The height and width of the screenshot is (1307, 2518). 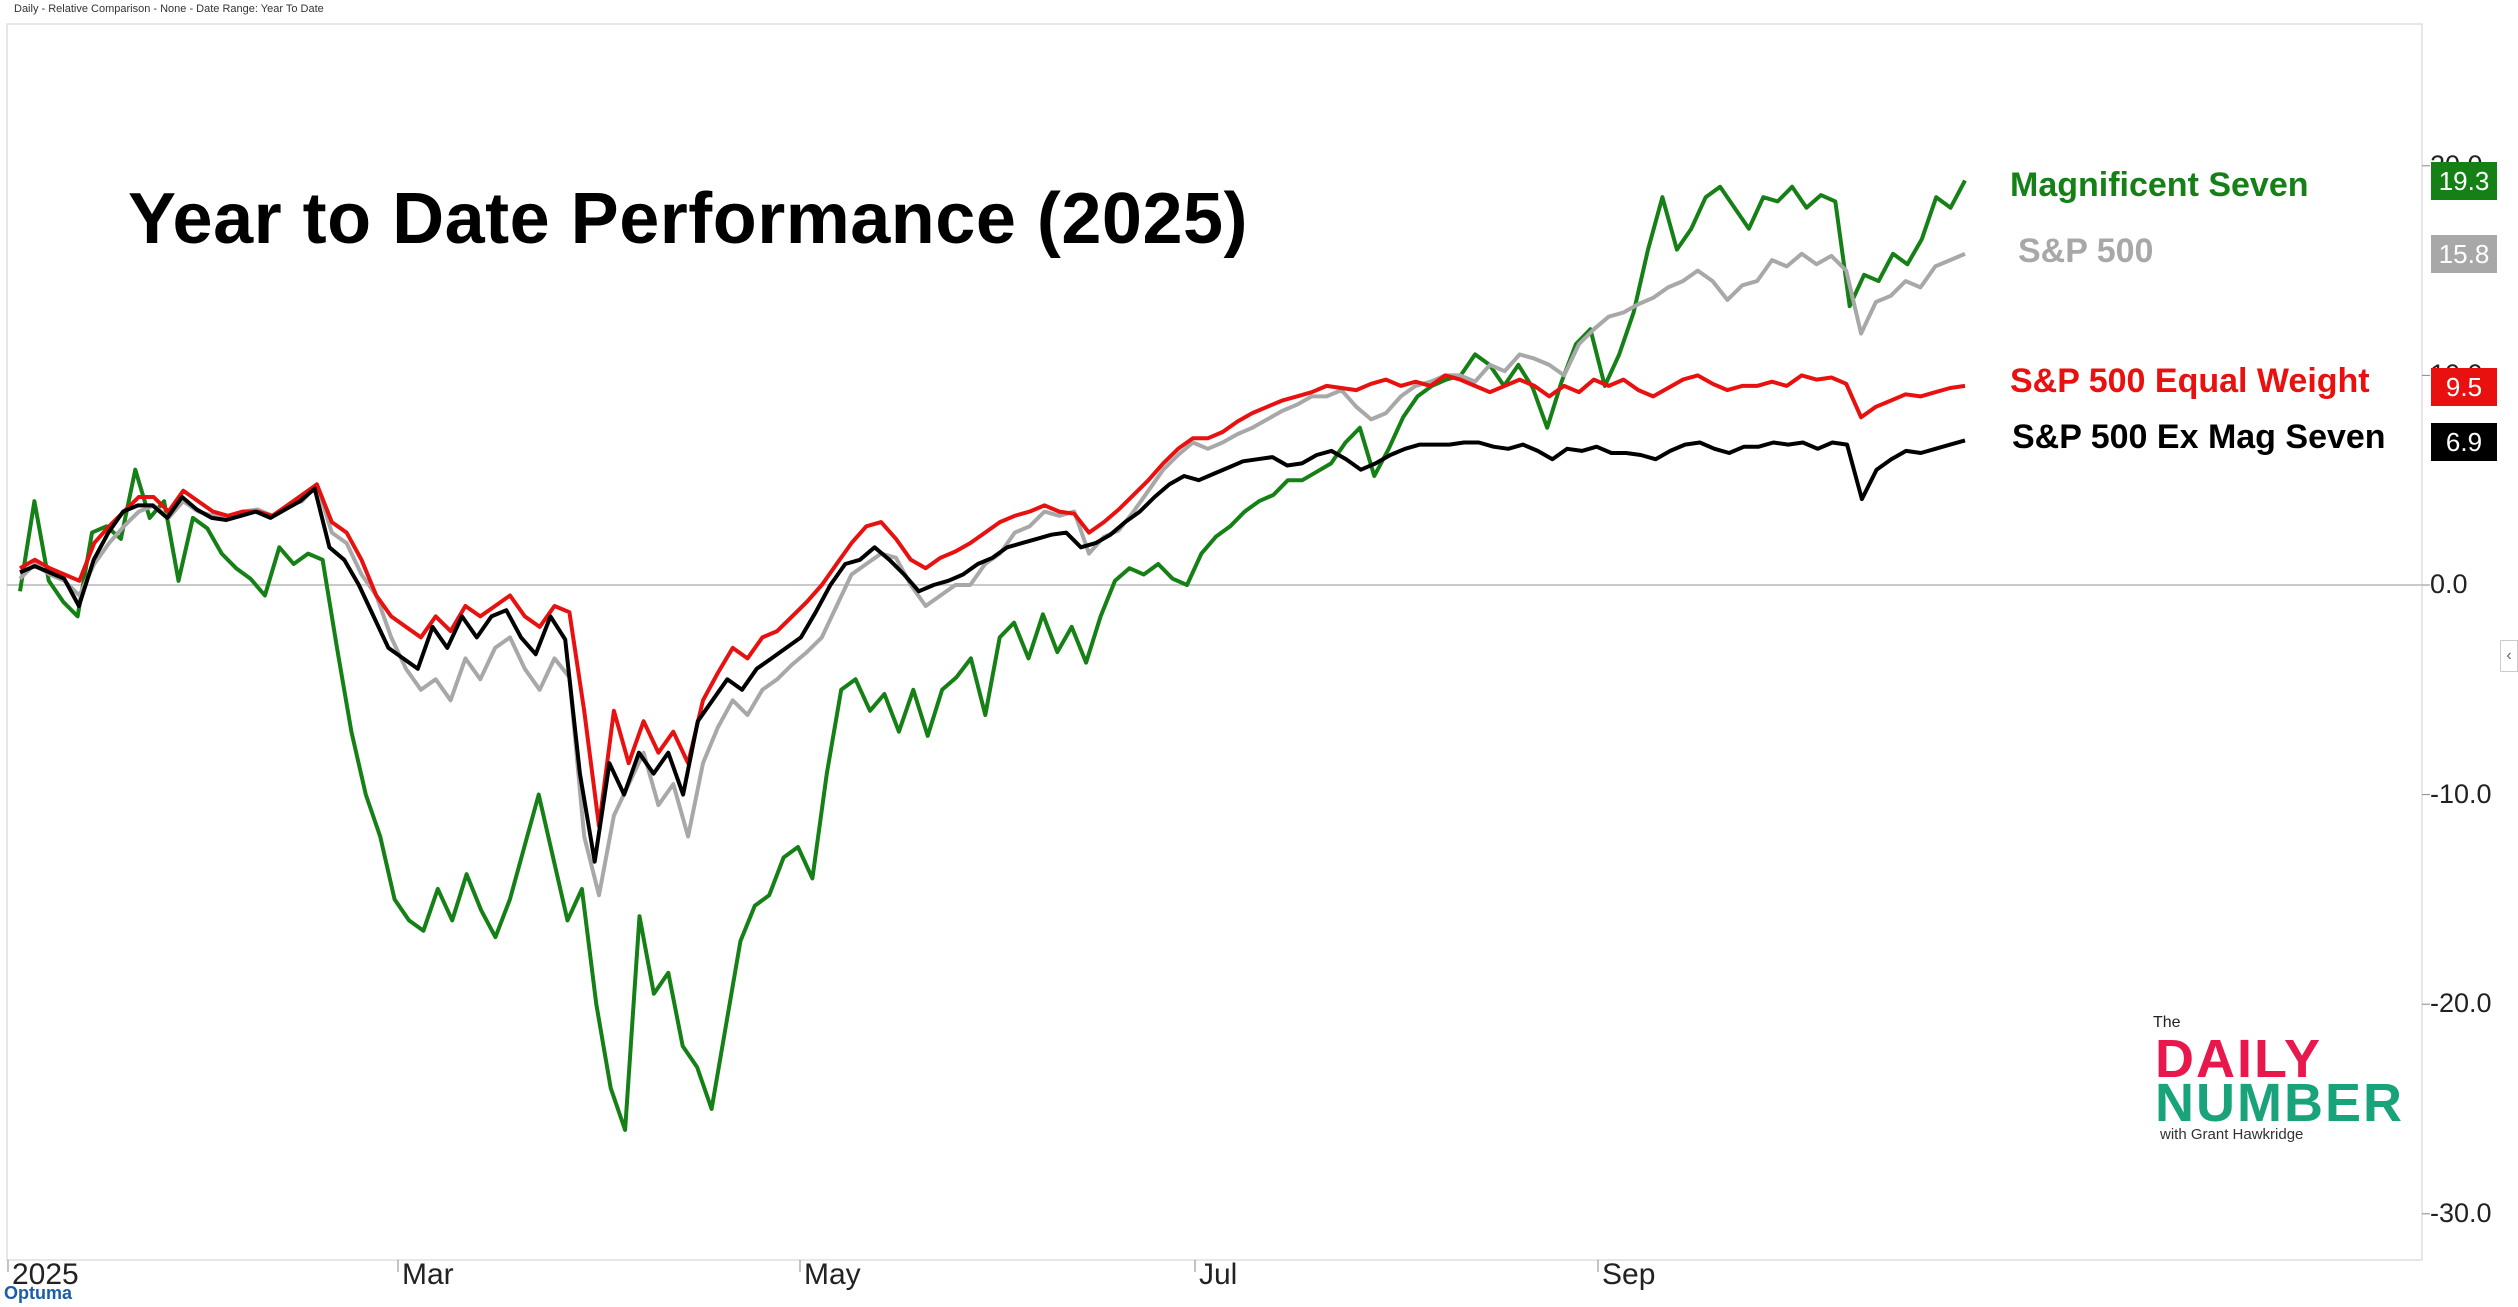 What do you see at coordinates (2464, 254) in the screenshot?
I see `last-value-badge: 15.8` at bounding box center [2464, 254].